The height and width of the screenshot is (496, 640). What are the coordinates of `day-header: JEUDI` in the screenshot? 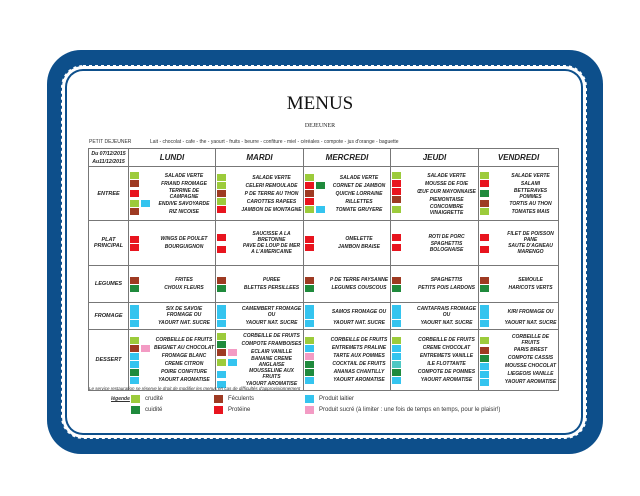 It's located at (434, 157).